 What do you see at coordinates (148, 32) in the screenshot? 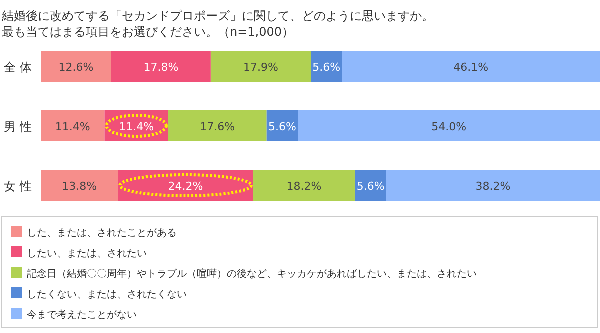
I see `chart-subtitle: 最も当てはまる項目をお選びください。（n=1,000）` at bounding box center [148, 32].